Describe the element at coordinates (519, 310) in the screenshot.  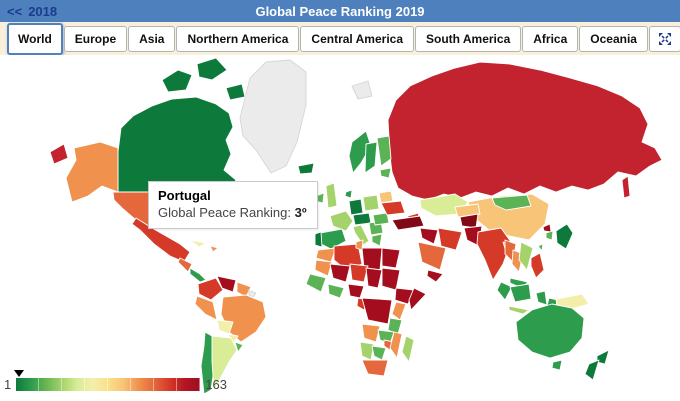
I see `country-java` at that location.